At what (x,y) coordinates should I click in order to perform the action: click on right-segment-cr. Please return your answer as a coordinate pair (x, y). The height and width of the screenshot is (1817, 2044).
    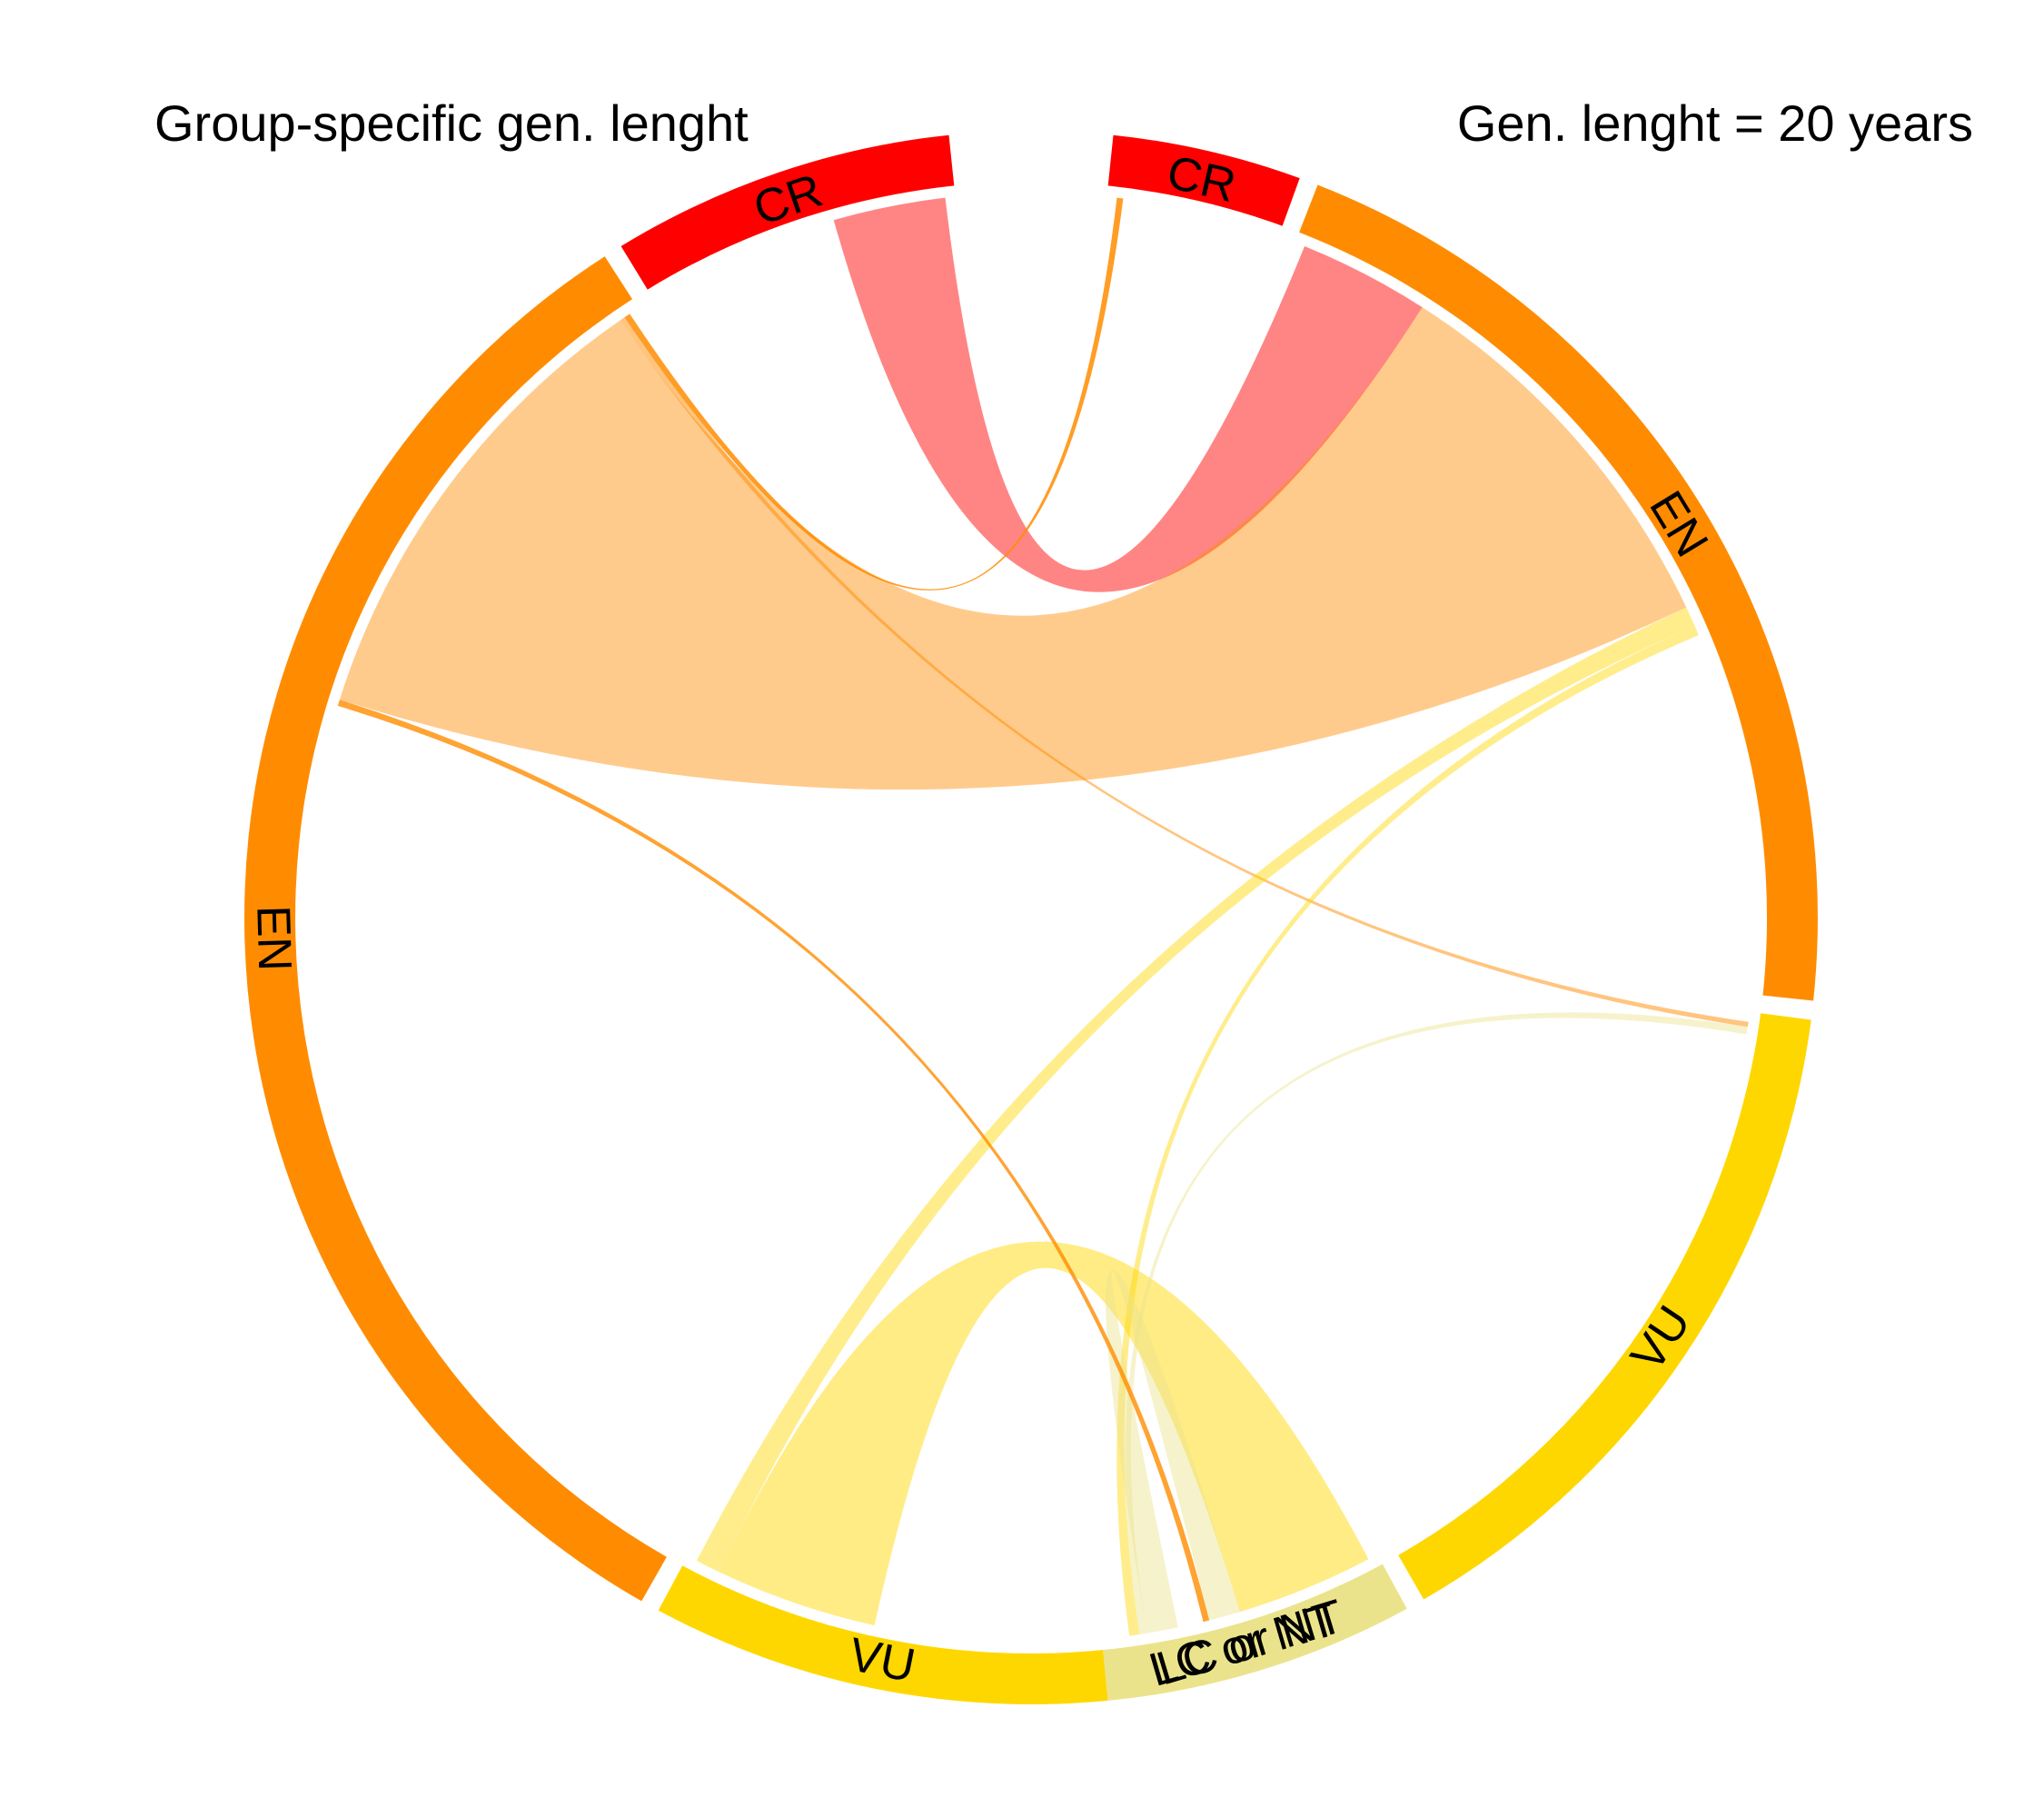
    Looking at the image, I should click on (1204, 180).